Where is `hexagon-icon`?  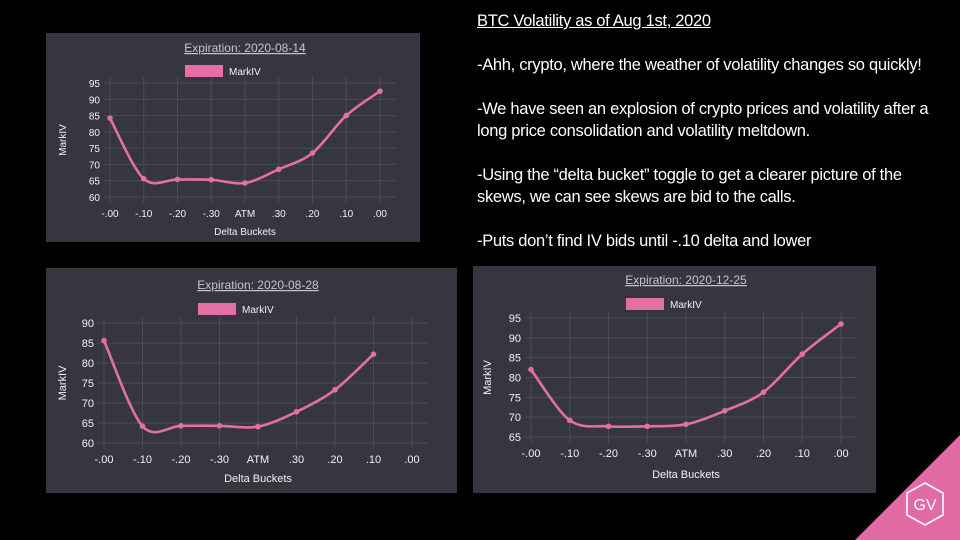
hexagon-icon is located at coordinates (925, 504).